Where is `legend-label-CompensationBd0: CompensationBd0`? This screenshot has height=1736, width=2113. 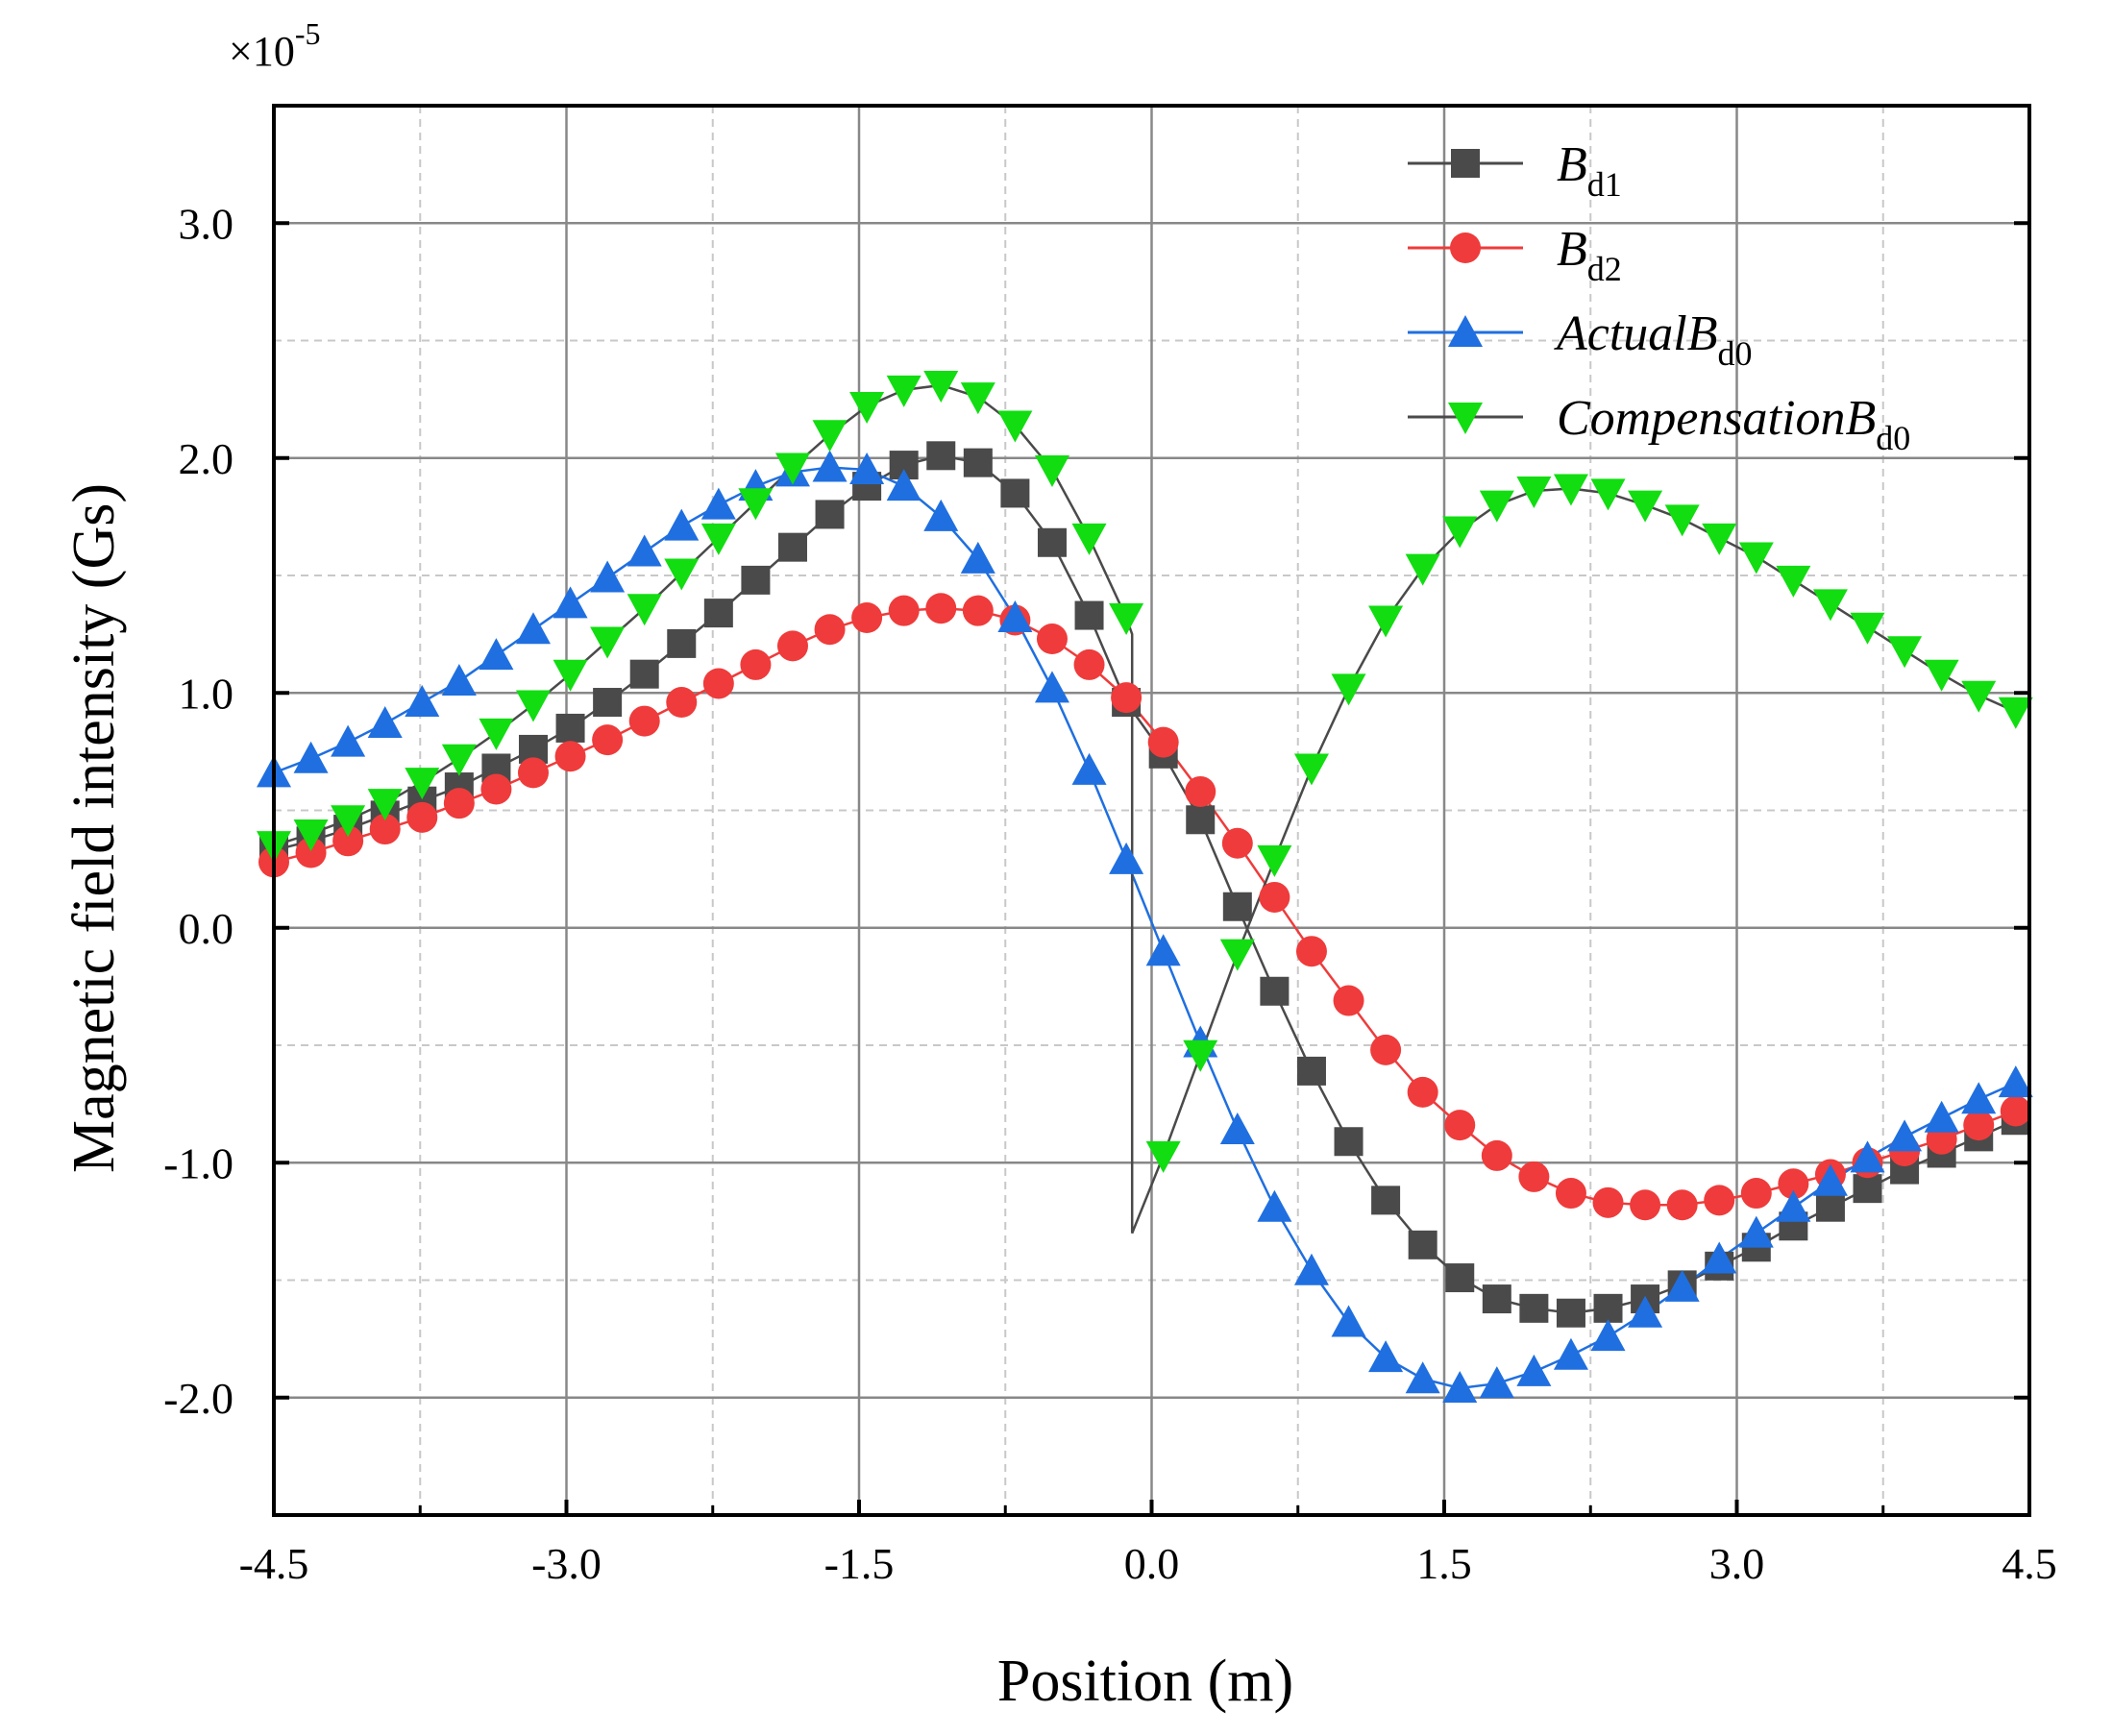 legend-label-CompensationBd0: CompensationBd0 is located at coordinates (1733, 424).